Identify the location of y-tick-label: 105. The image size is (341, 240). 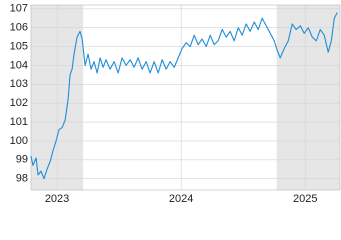
(19, 46).